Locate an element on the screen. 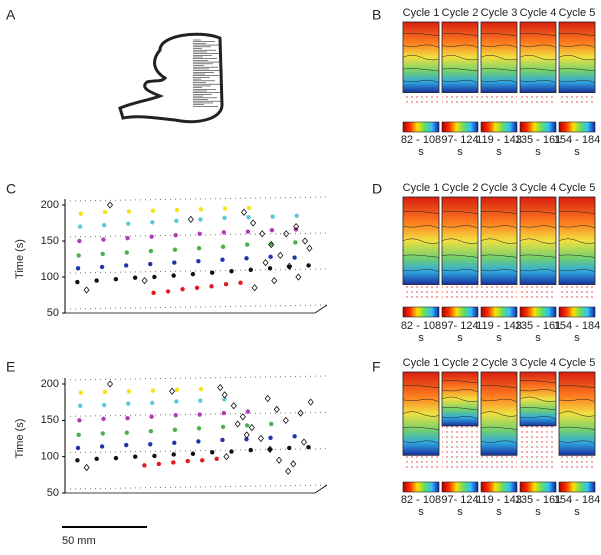 Image resolution: width=601 pixels, height=555 pixels. grid-line is located at coordinates (196, 378).